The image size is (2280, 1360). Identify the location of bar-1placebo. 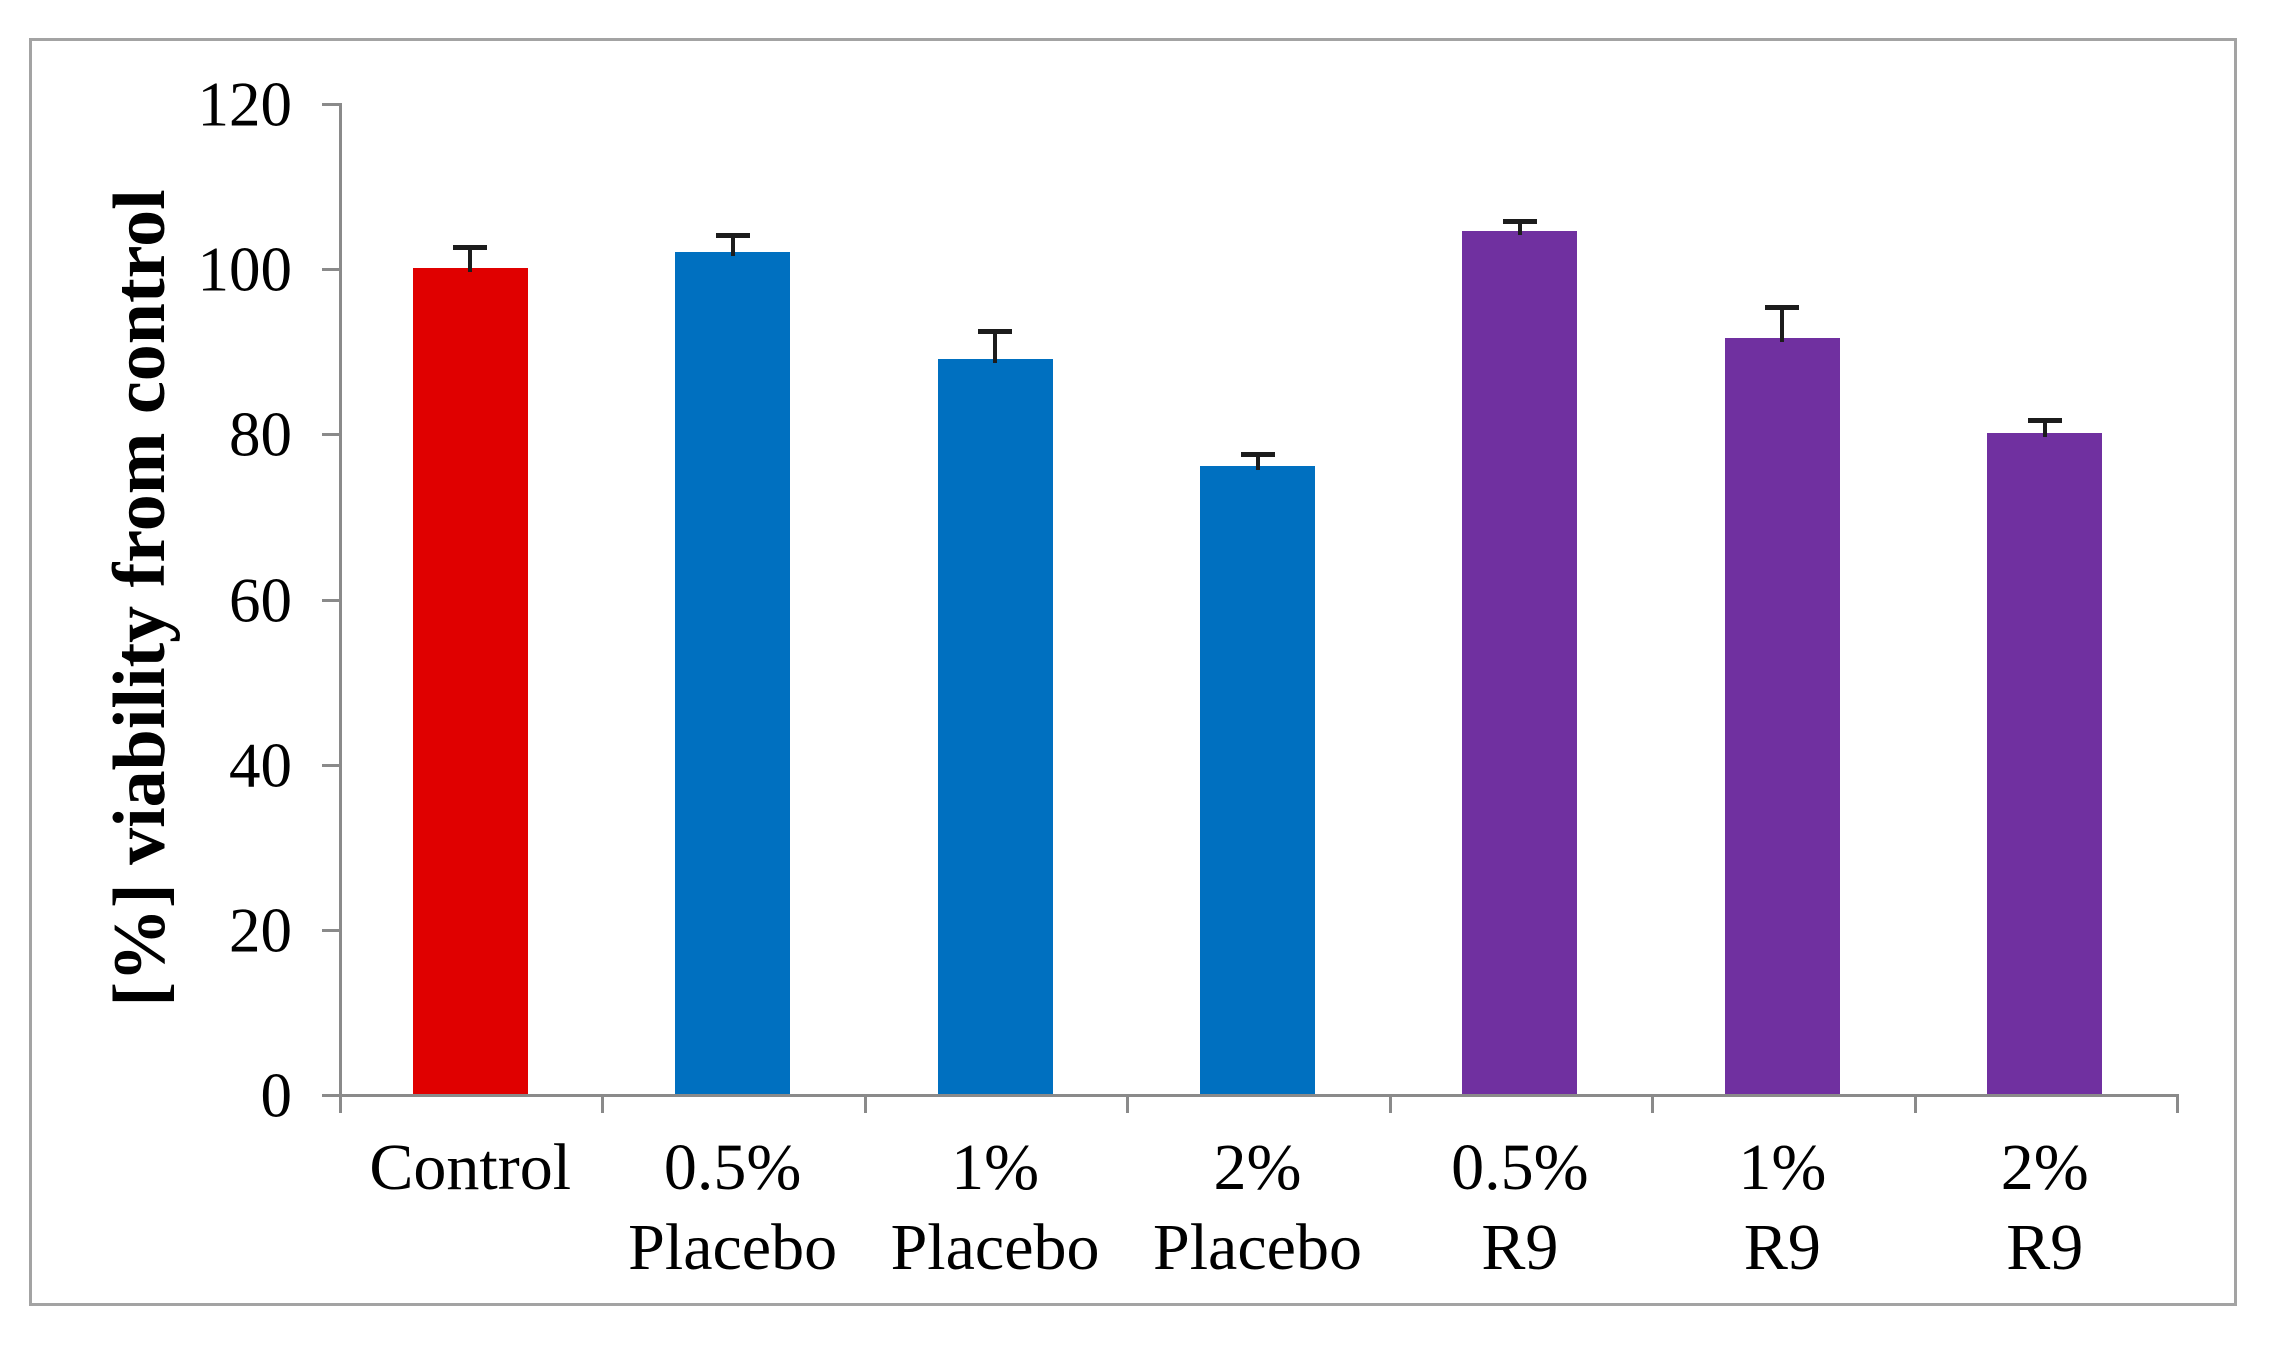
(995, 726).